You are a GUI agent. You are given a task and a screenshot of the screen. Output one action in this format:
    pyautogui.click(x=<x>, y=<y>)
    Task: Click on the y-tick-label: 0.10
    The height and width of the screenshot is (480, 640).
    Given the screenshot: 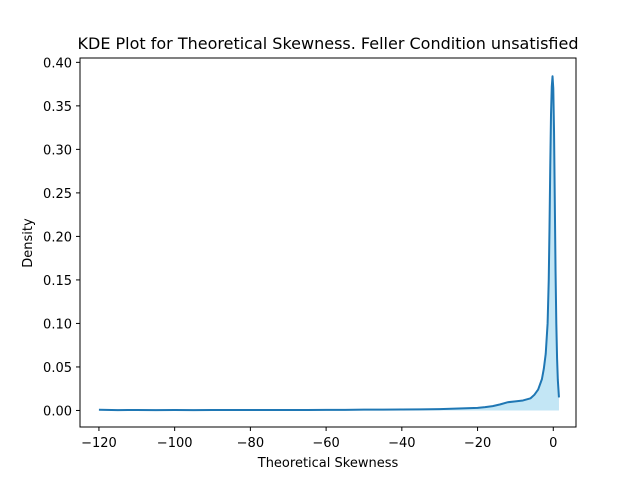 What is the action you would take?
    pyautogui.click(x=57, y=324)
    